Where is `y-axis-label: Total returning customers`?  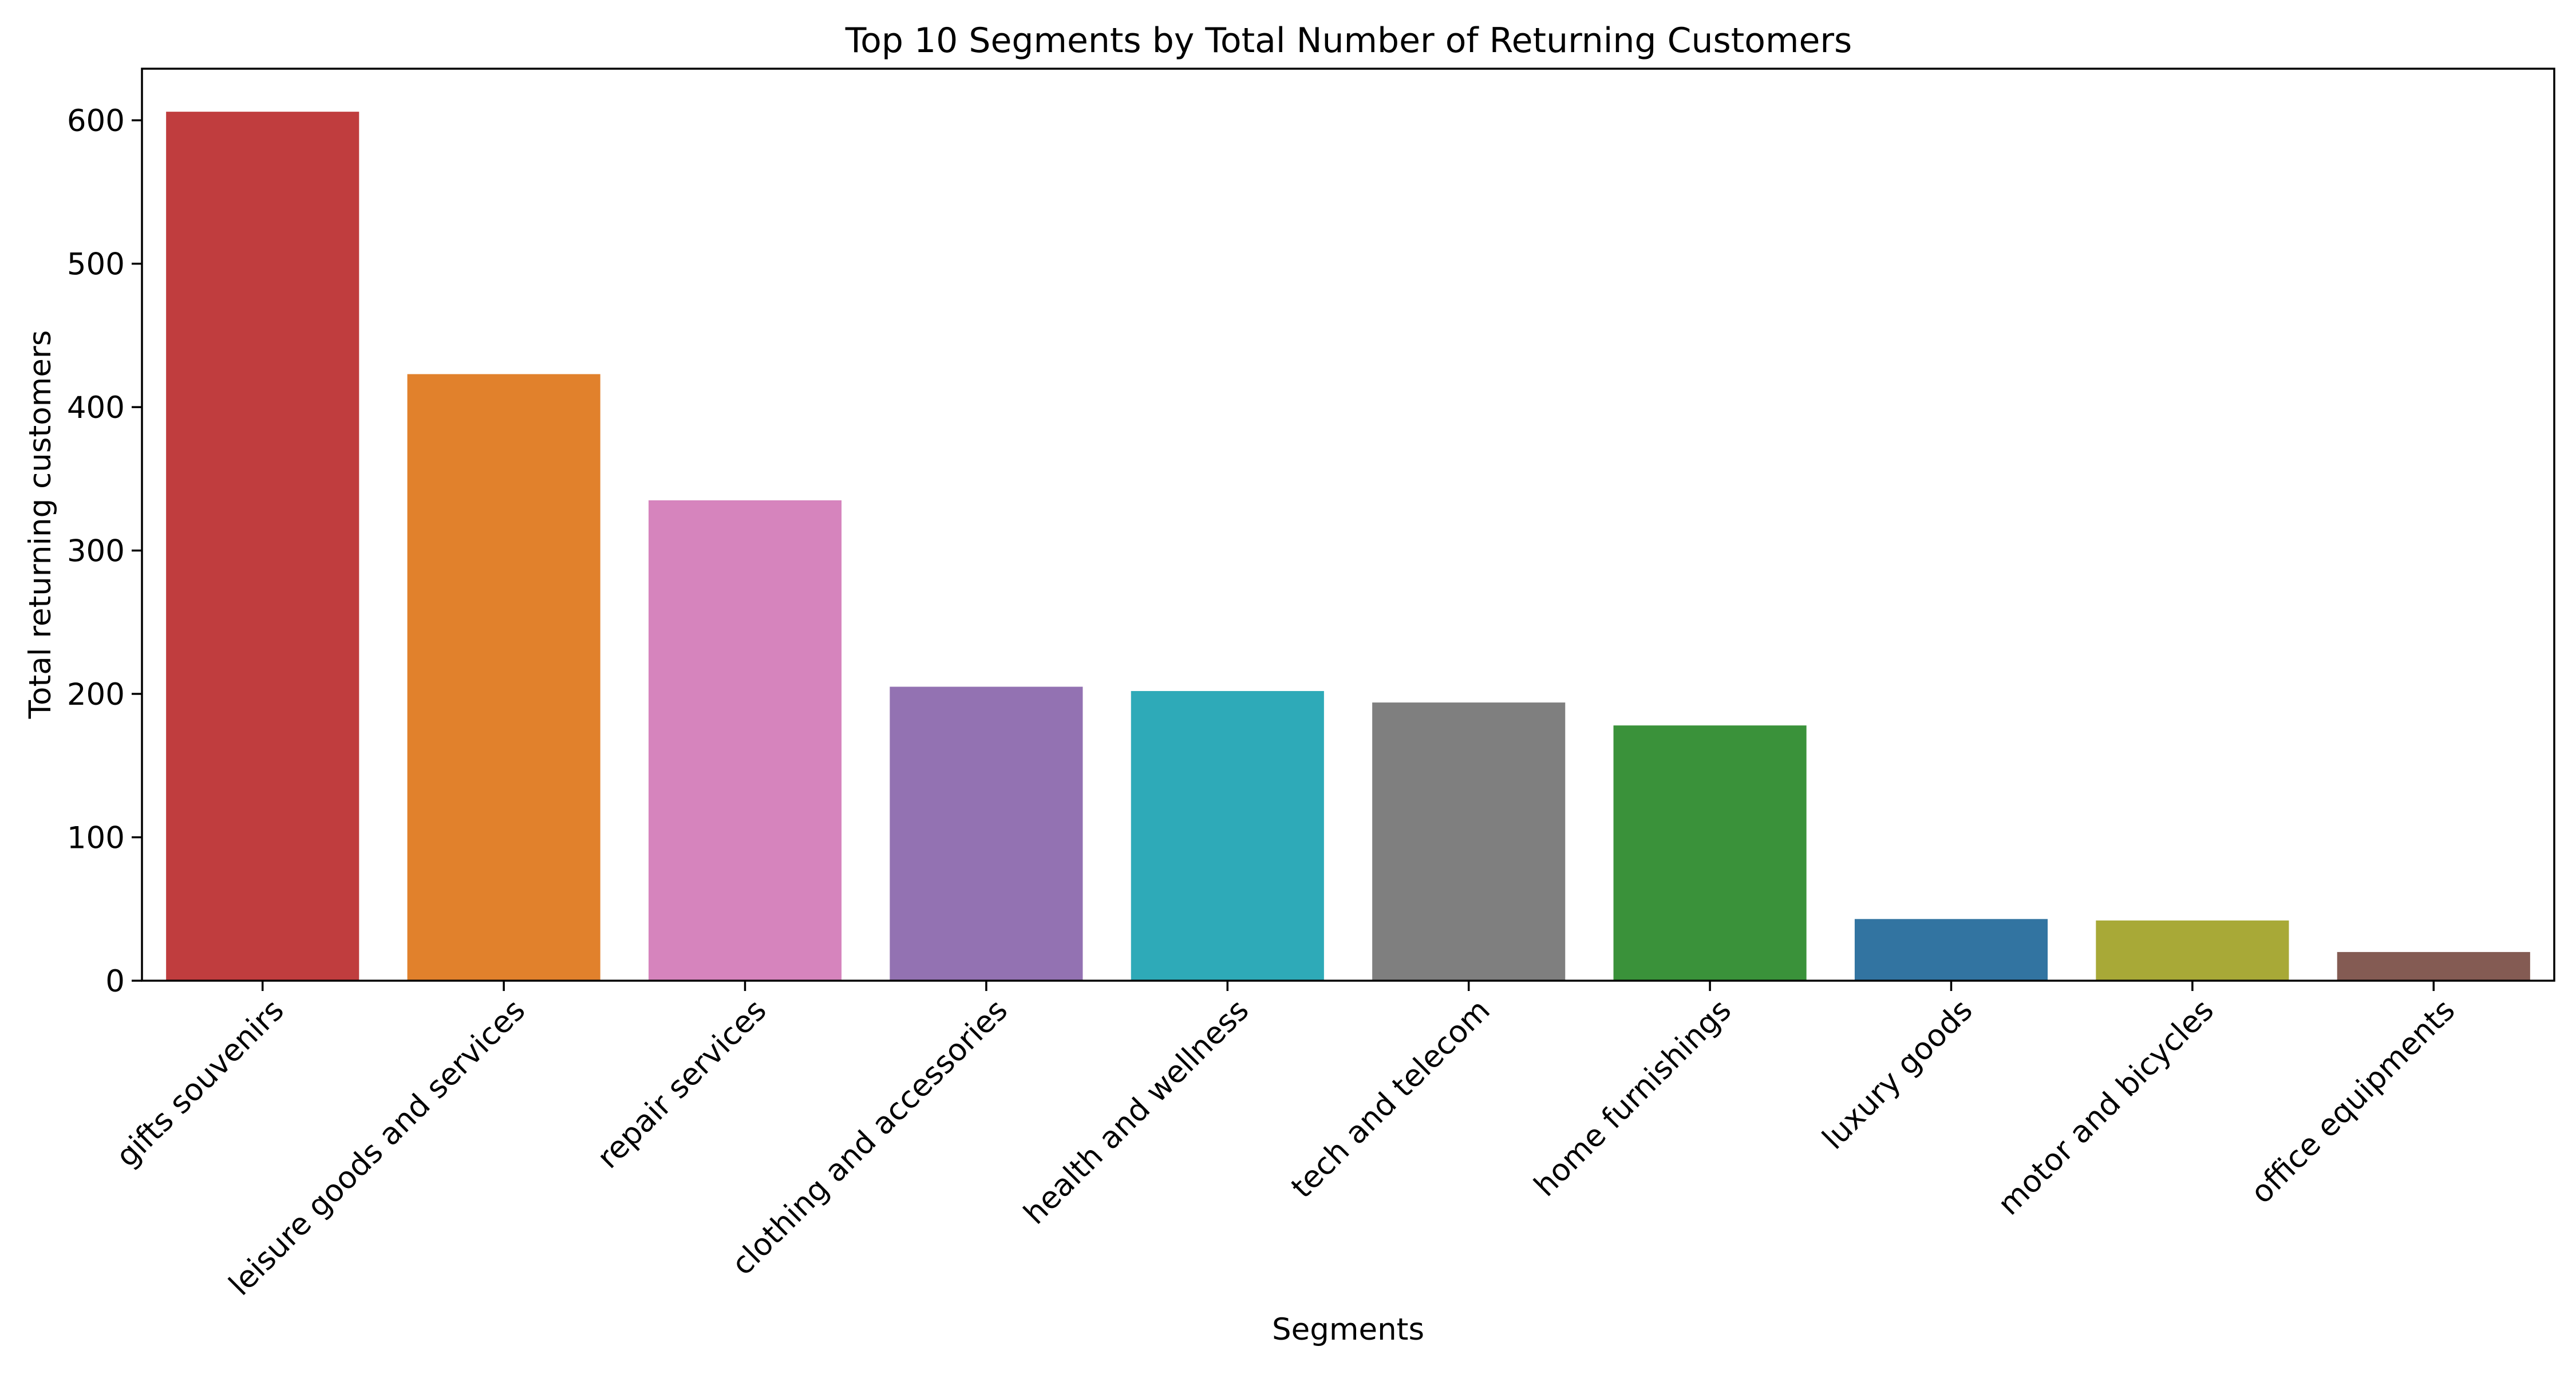 y-axis-label: Total returning customers is located at coordinates (40, 525).